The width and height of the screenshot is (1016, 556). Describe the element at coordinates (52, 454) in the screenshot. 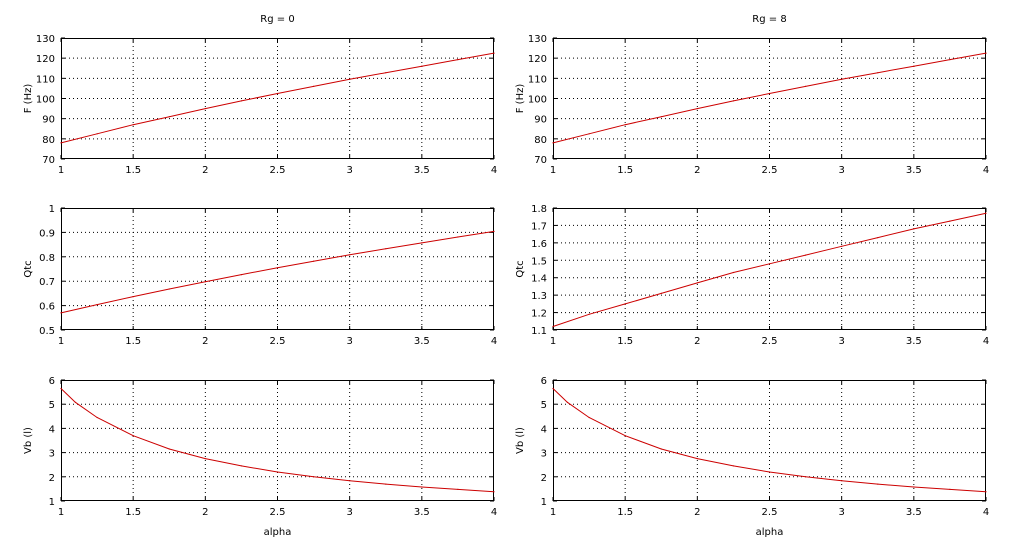

I see `y-tick-label: 3` at that location.